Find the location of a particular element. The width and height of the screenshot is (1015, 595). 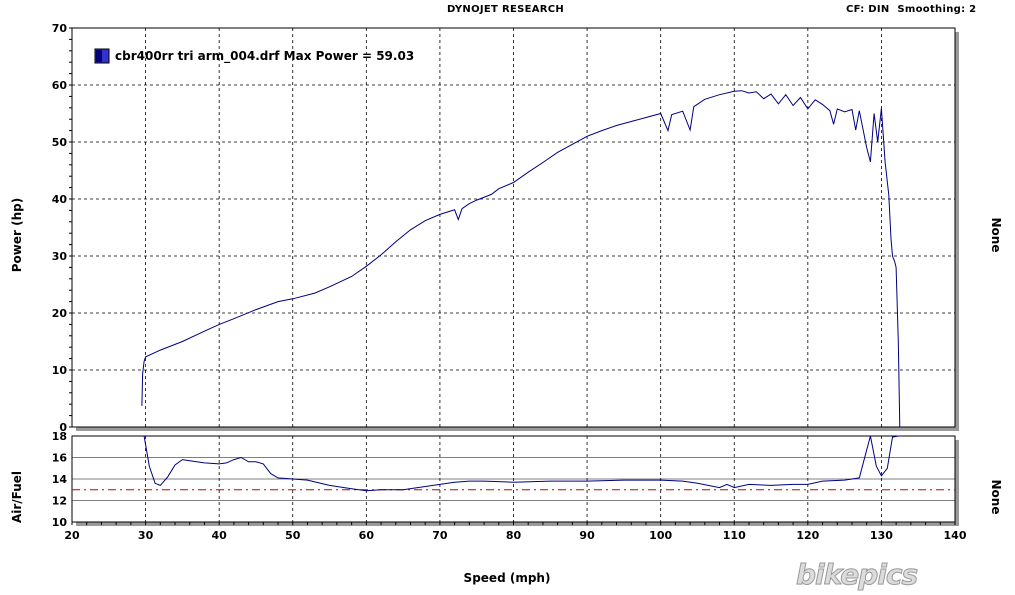

cf-label: CF: DIN is located at coordinates (868, 9).